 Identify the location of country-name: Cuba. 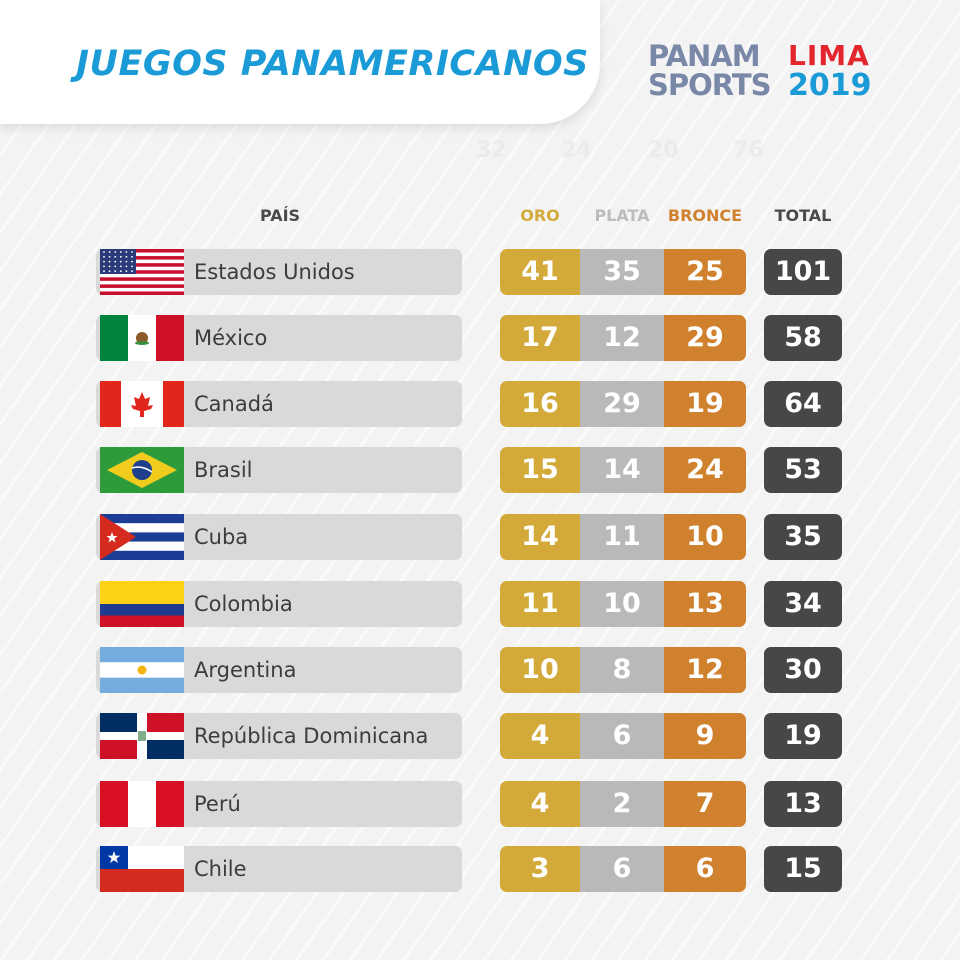
(221, 537).